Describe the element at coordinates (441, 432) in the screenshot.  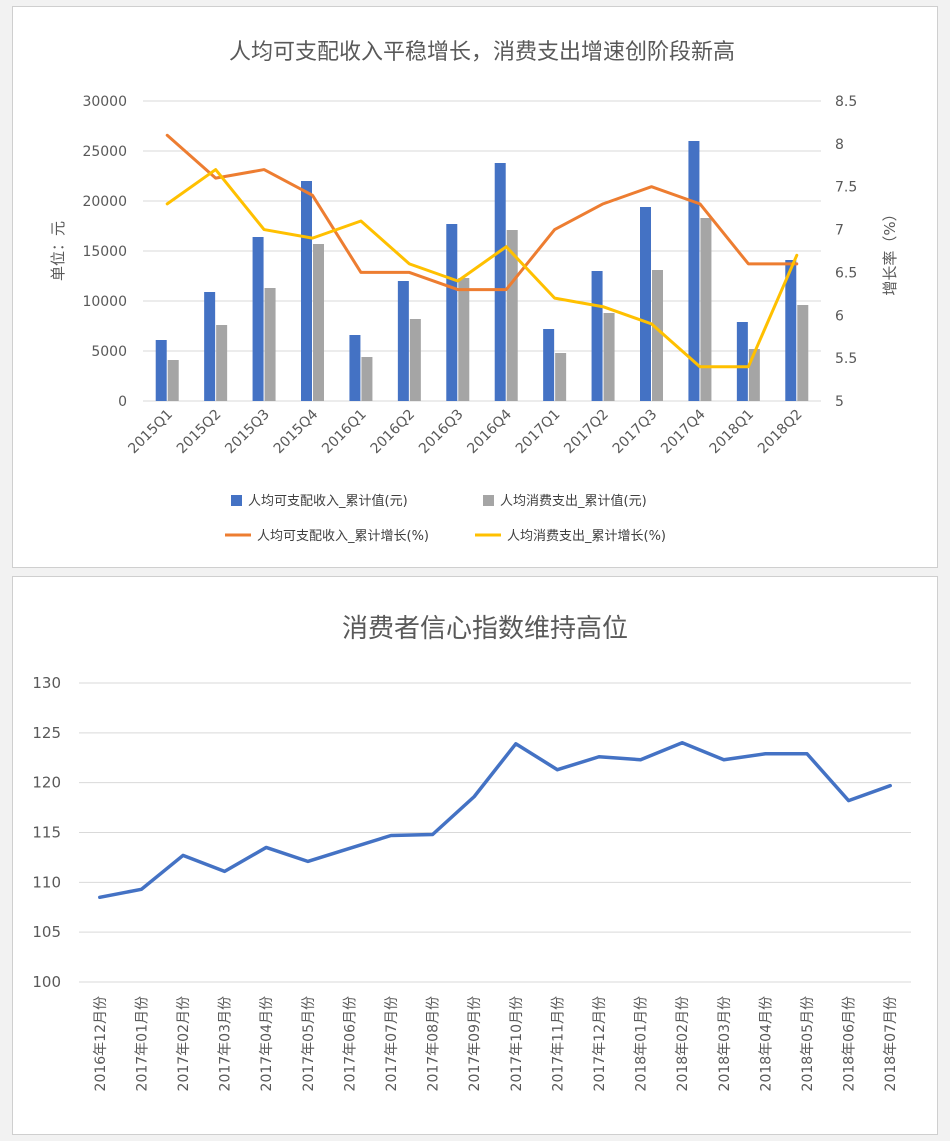
I see `x-tick-label: 2016Q3` at that location.